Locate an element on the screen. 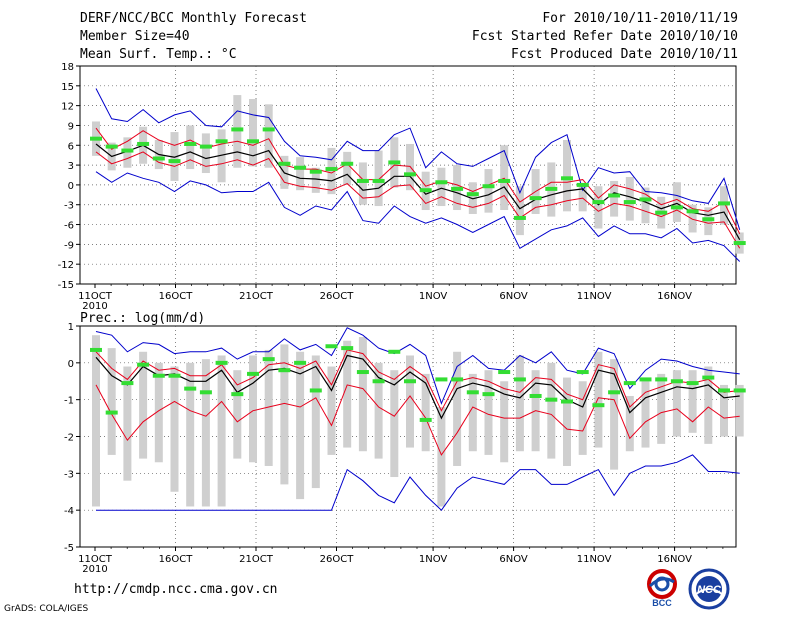  temperature-x-tick-label: 26OCT is located at coordinates (337, 296).